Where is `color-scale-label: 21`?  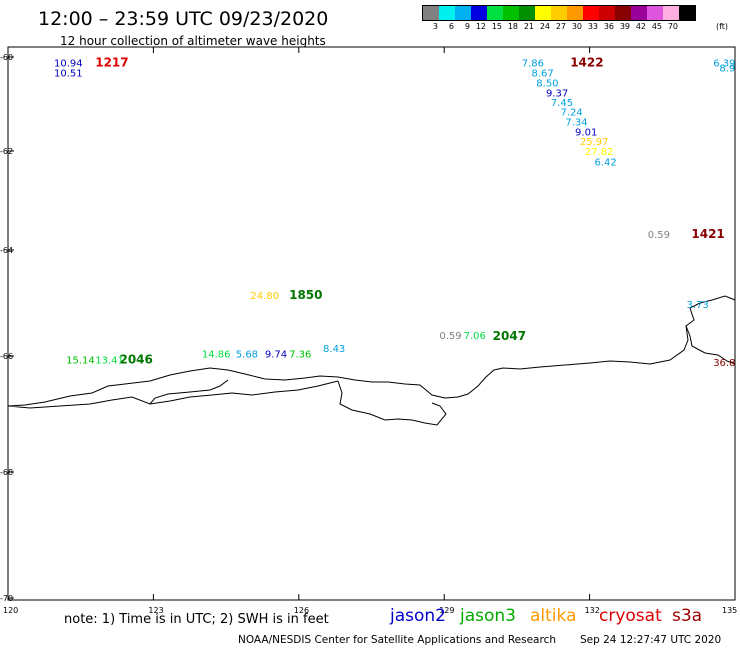
color-scale-label: 21 is located at coordinates (528, 26).